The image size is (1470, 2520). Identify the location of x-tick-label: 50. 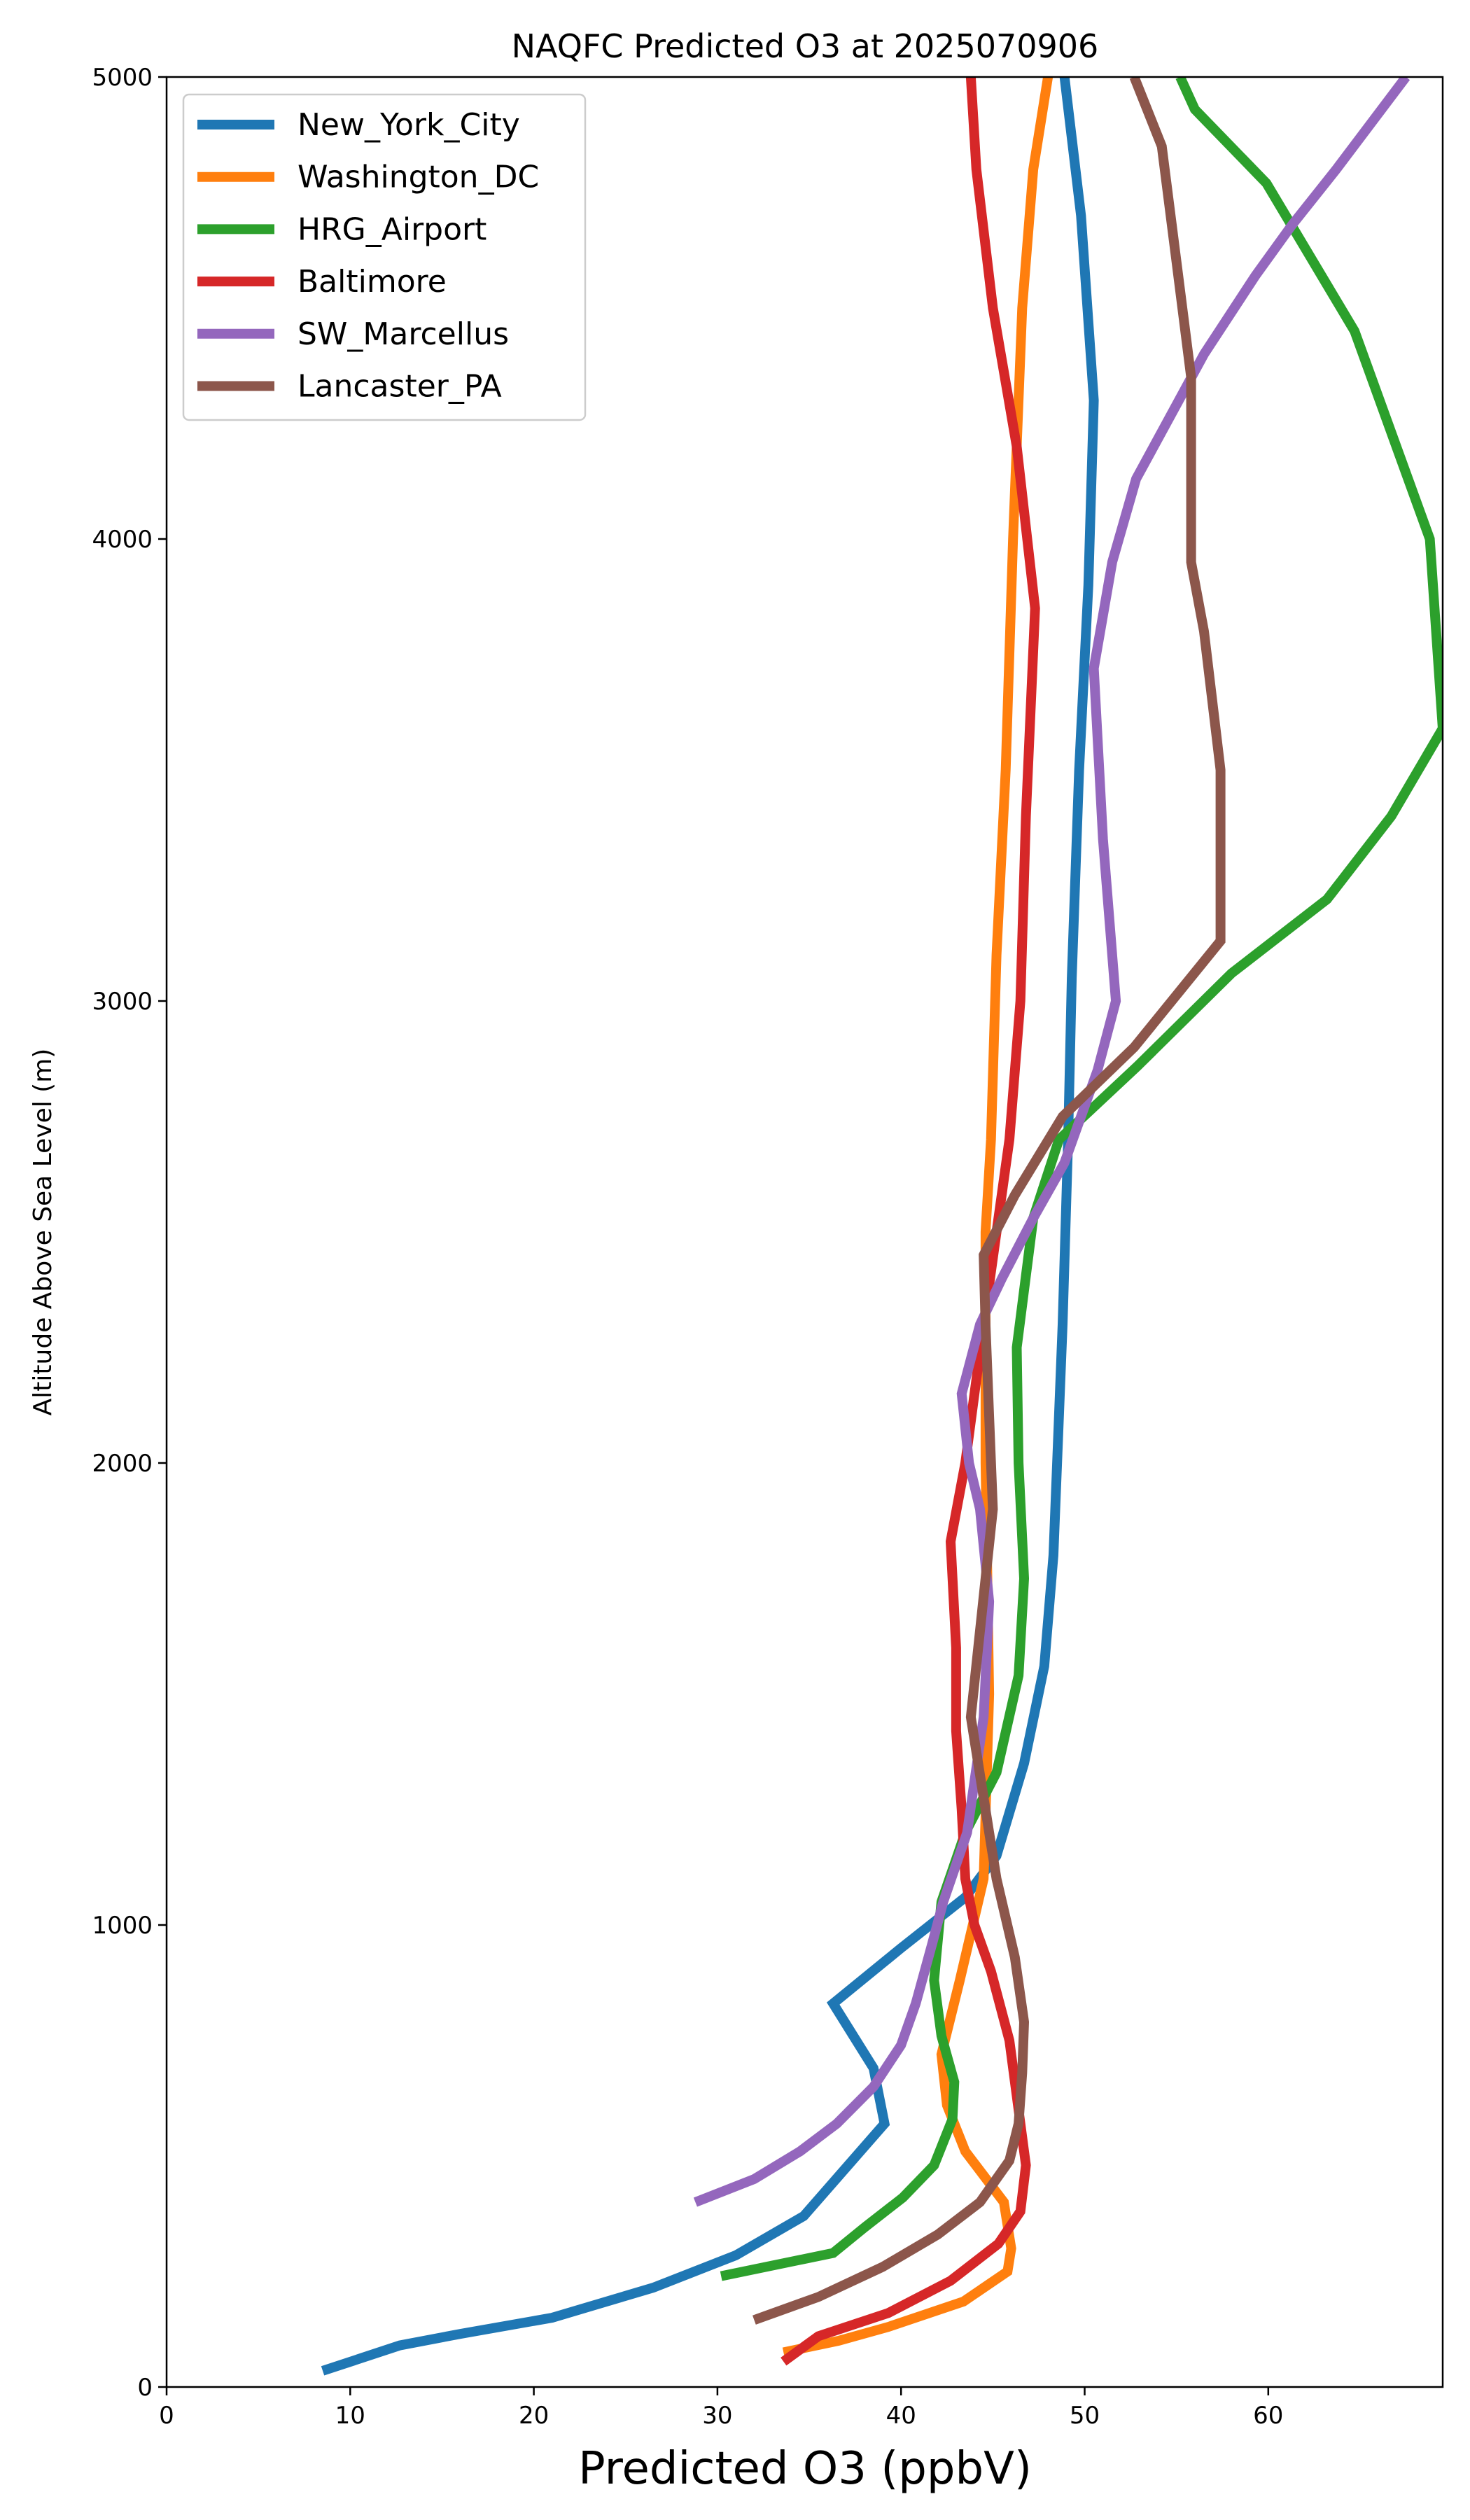
(1085, 2416).